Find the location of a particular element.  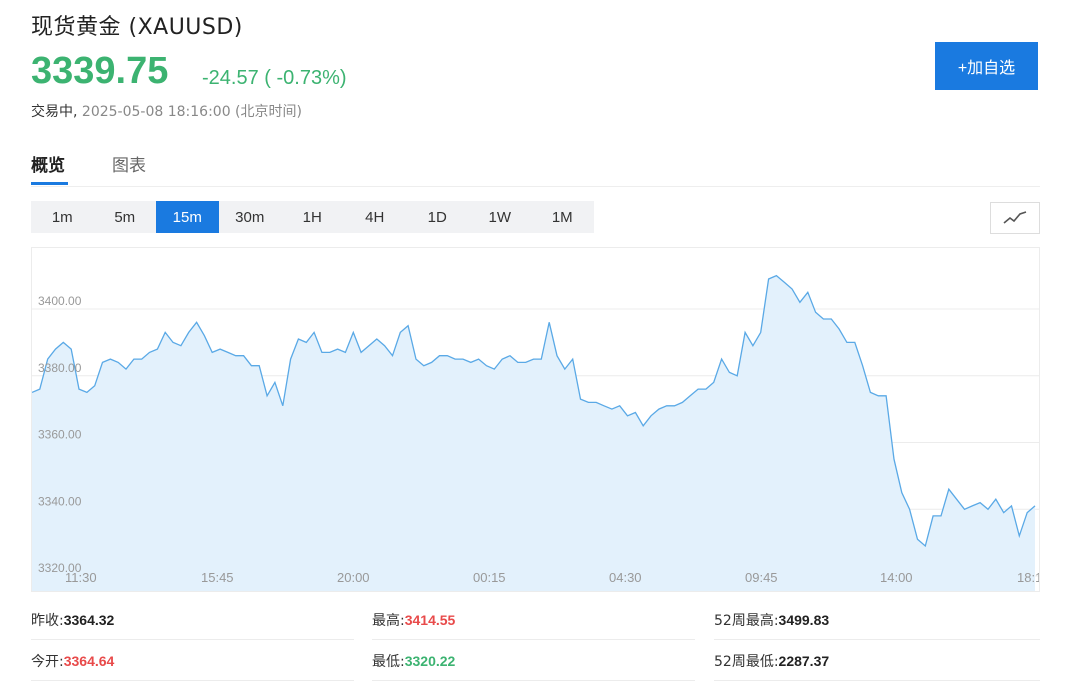

interval-1d: 1D is located at coordinates (437, 217).